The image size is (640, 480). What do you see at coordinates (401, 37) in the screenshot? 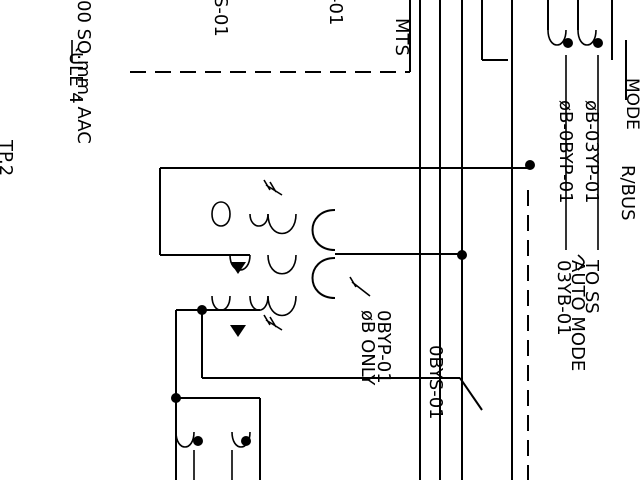
I see `mts-label: MTS` at bounding box center [401, 37].